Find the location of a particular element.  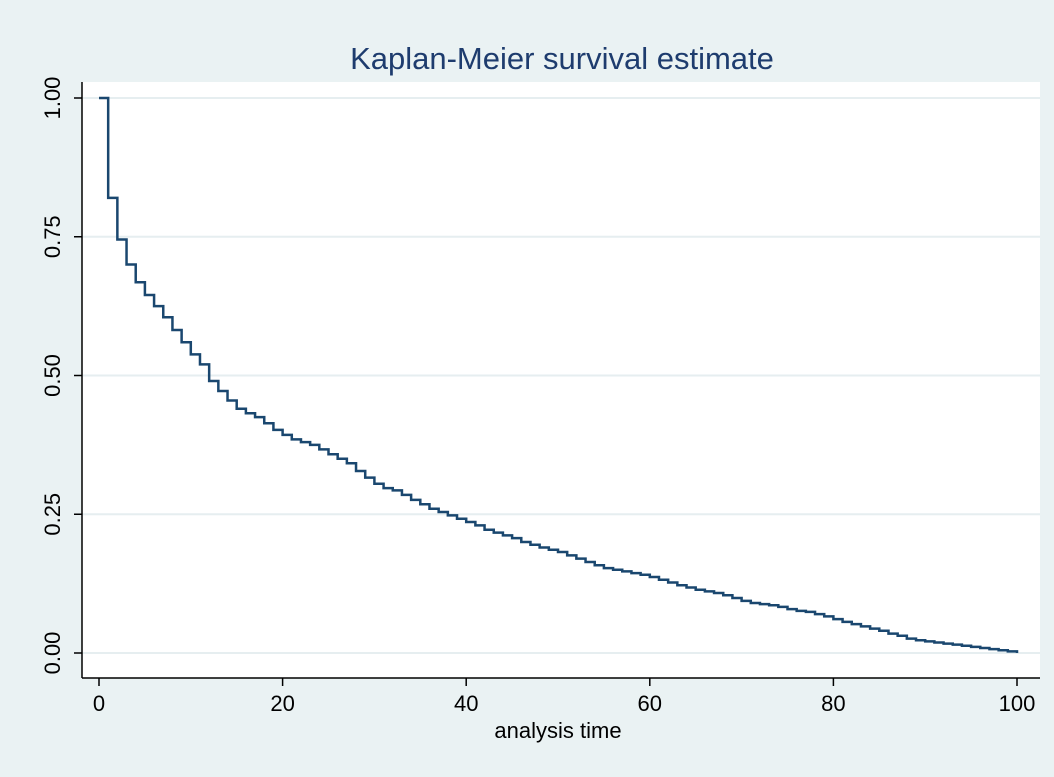

x-axis: 0 20 40 60 80 100 is located at coordinates (561, 696).